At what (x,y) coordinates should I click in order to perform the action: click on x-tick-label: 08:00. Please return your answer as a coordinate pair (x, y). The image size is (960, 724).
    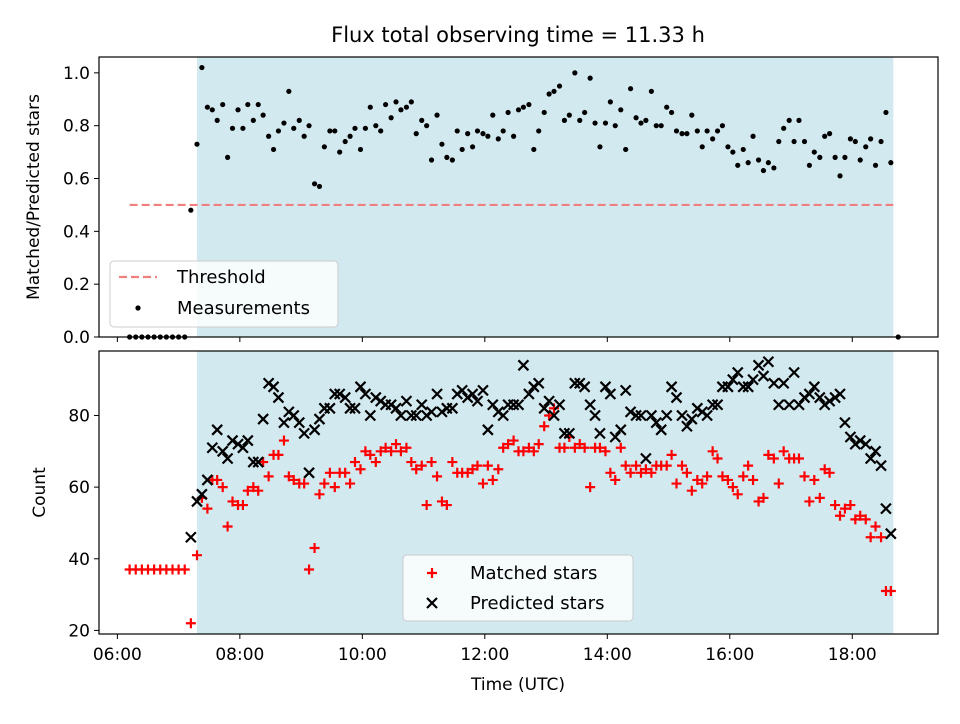
    Looking at the image, I should click on (239, 655).